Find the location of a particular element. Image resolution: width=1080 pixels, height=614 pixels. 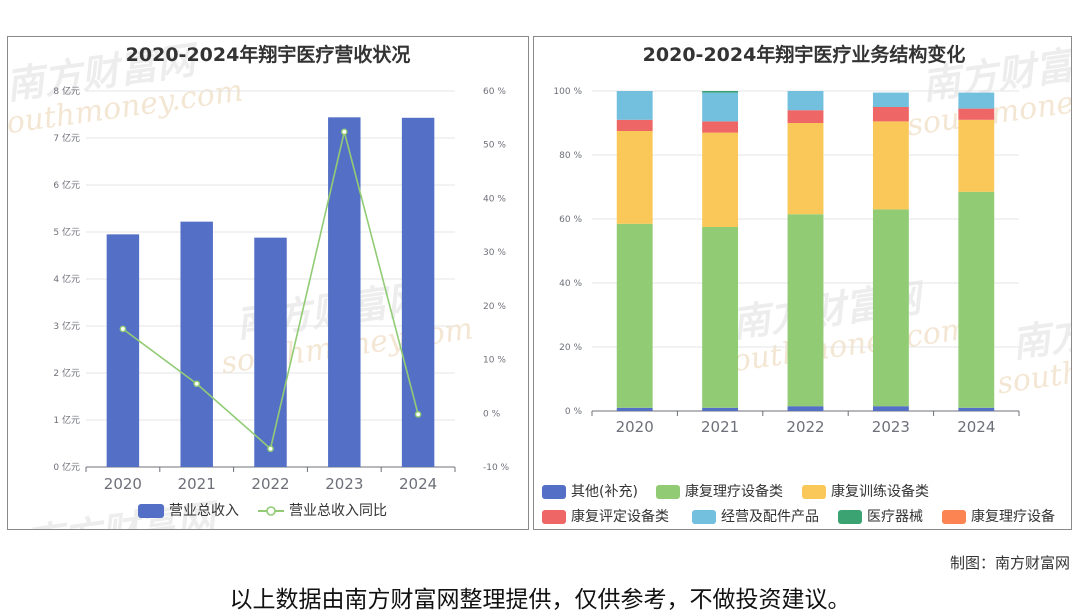

legend-label: 康复训练设备类 is located at coordinates (880, 491).